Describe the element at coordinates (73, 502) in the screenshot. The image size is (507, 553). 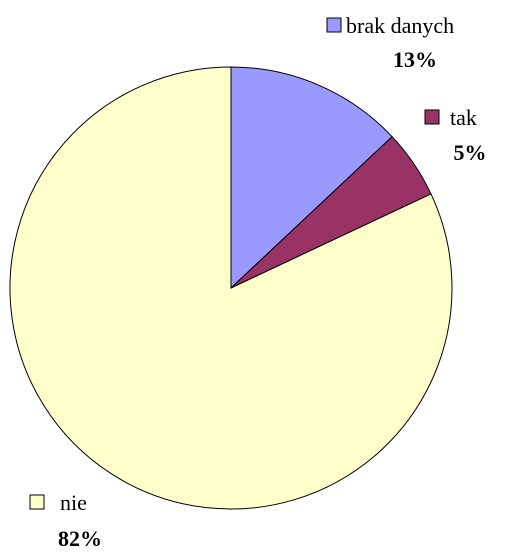
I see `slice-label: nie` at that location.